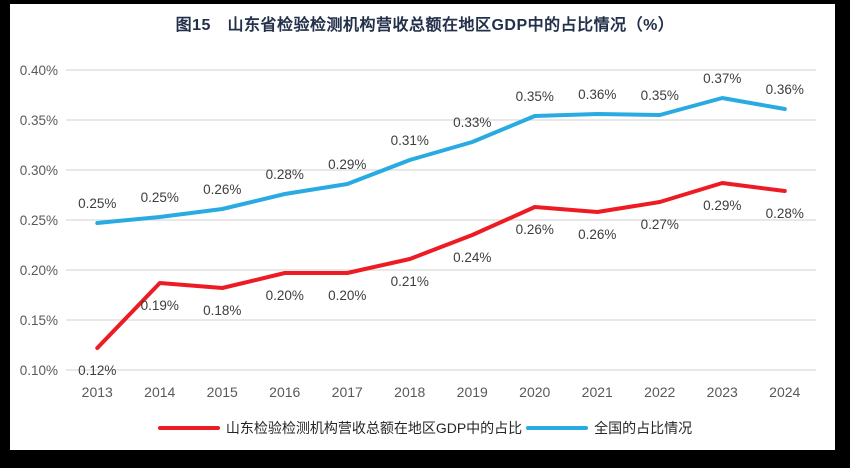  I want to click on data-point-label: 0.18%, so click(222, 310).